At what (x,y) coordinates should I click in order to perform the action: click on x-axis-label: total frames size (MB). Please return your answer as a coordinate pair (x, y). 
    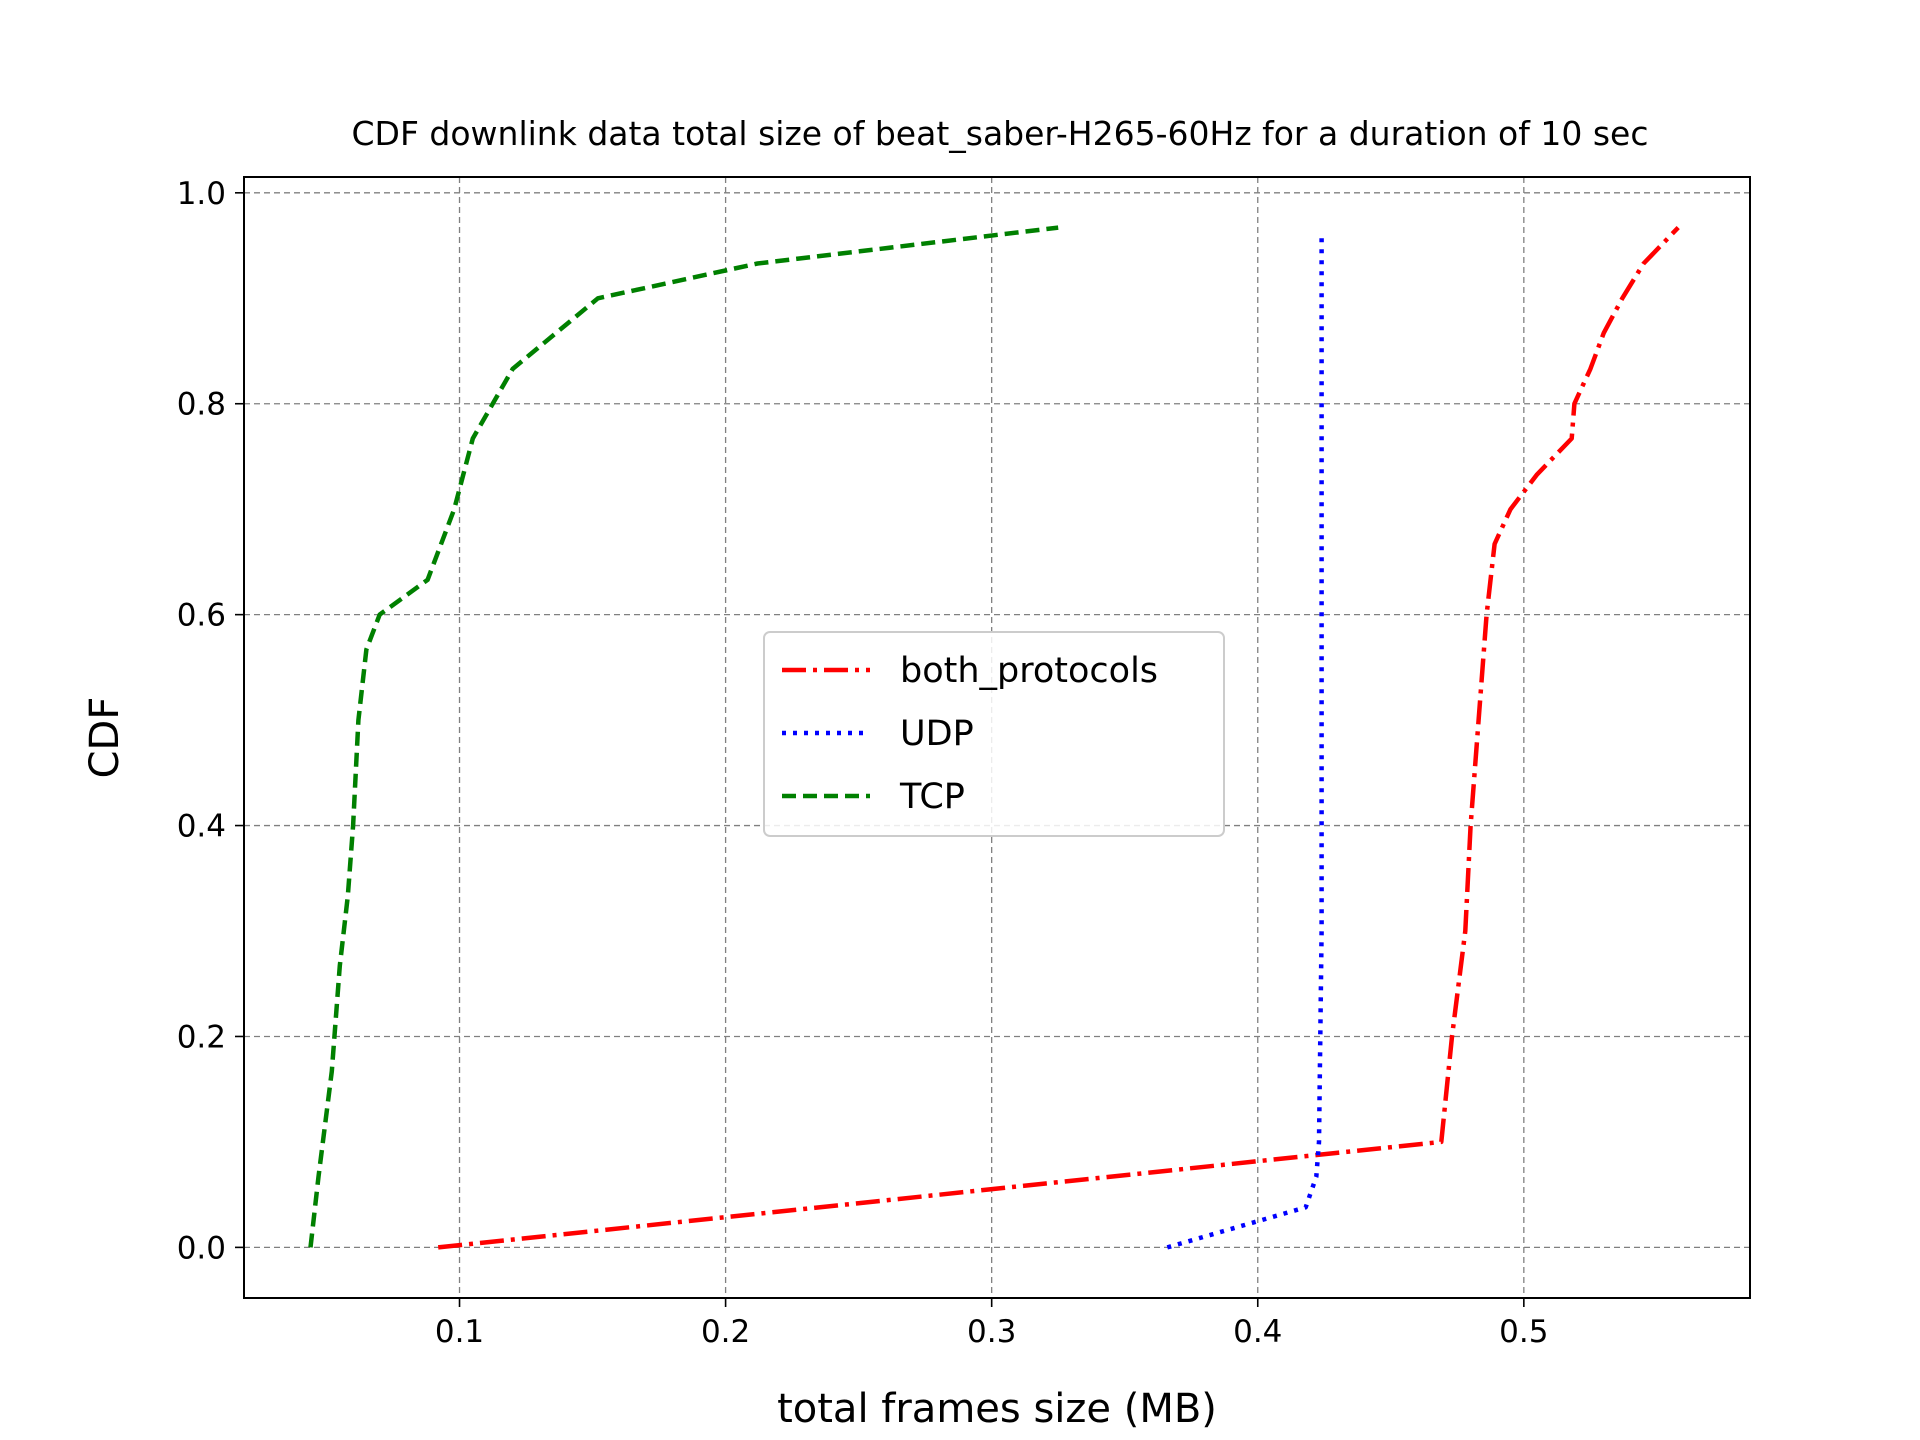
    Looking at the image, I should click on (997, 1409).